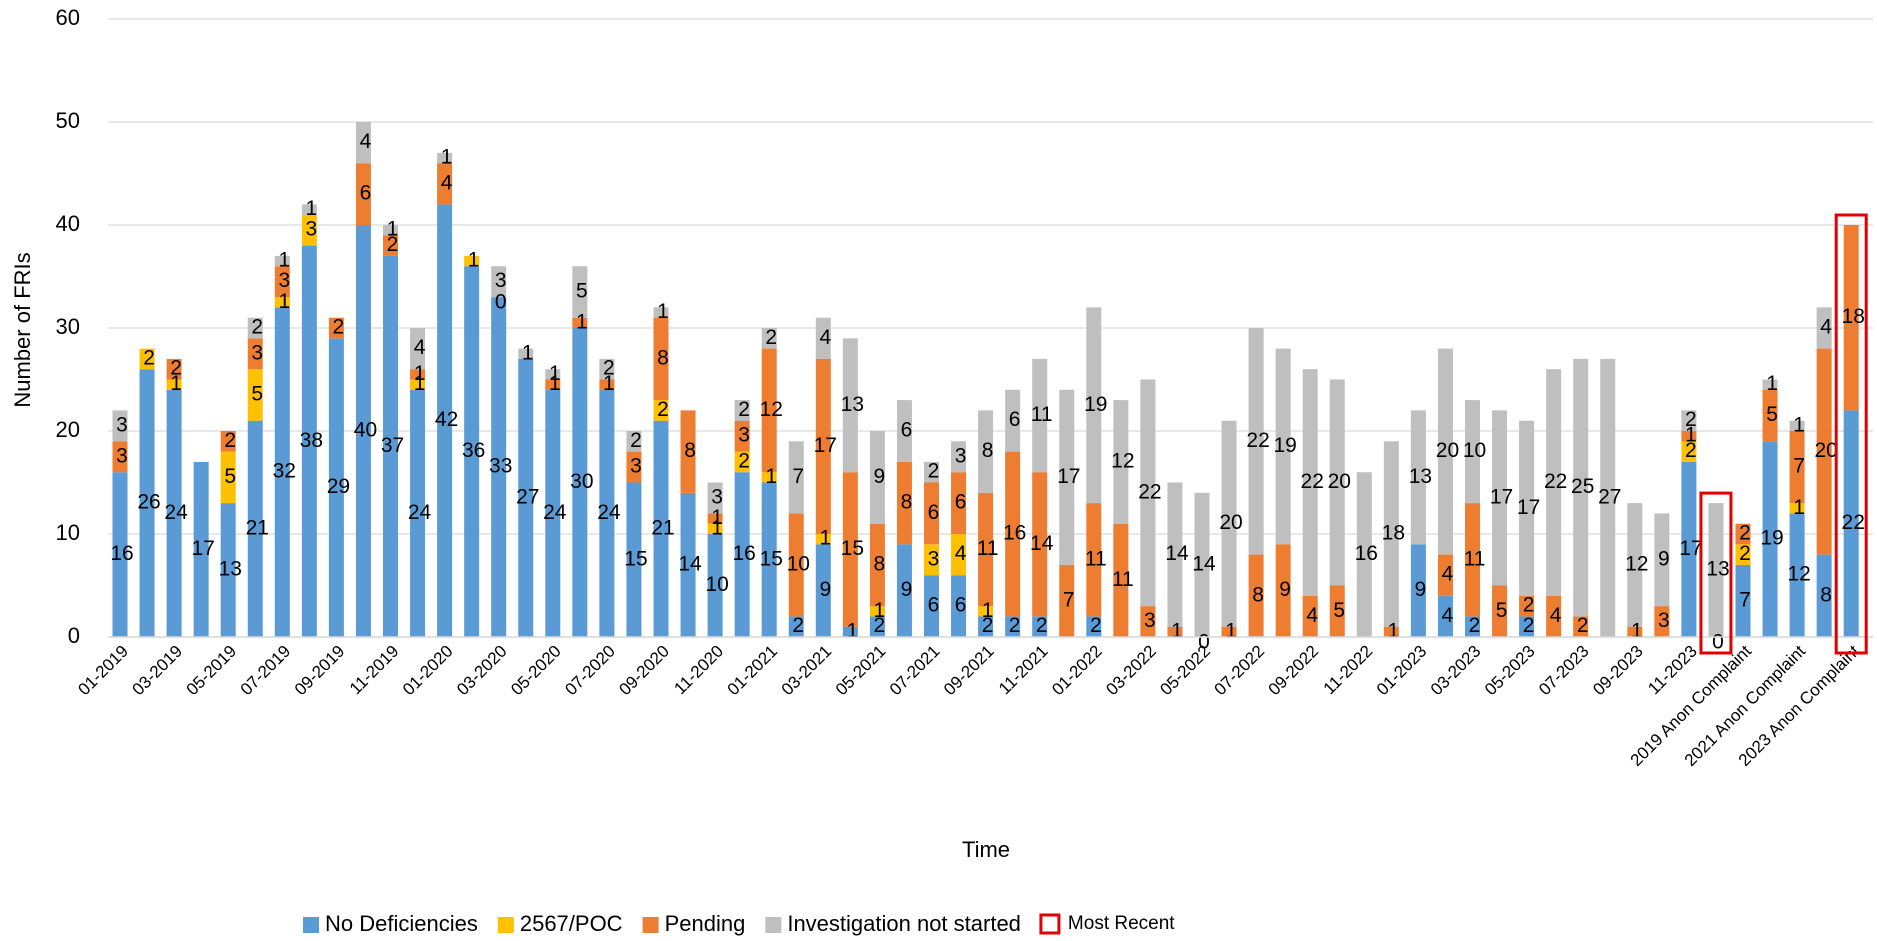 The width and height of the screenshot is (1877, 941). Describe the element at coordinates (961, 502) in the screenshot. I see `data-label: 6` at that location.